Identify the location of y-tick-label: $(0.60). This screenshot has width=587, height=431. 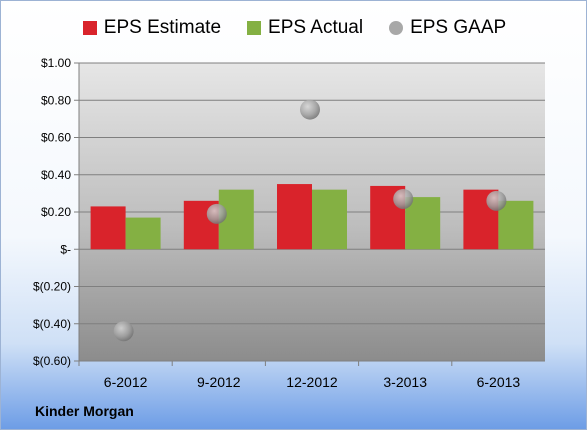
(52, 361).